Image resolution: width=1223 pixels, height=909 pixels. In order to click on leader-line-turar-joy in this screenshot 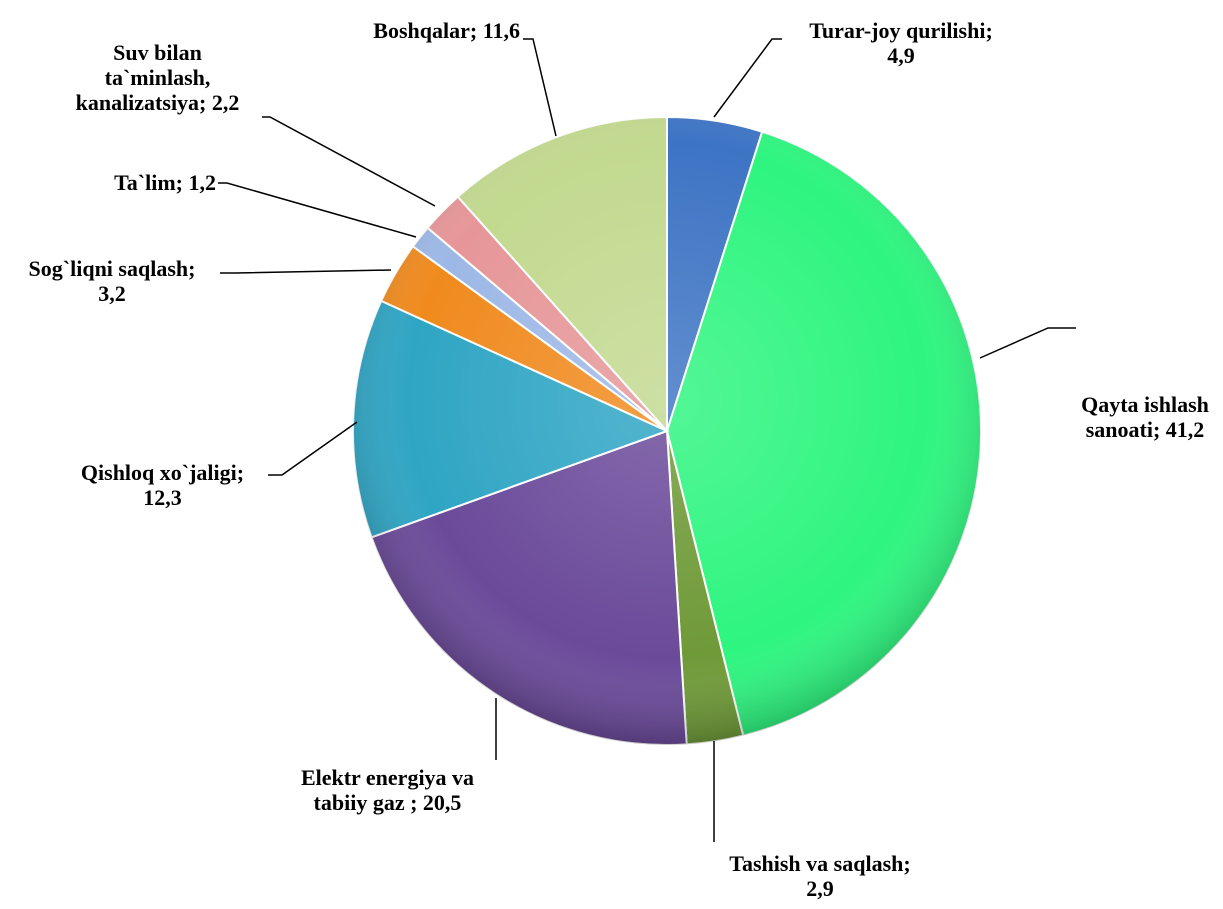, I will do `click(747, 78)`.